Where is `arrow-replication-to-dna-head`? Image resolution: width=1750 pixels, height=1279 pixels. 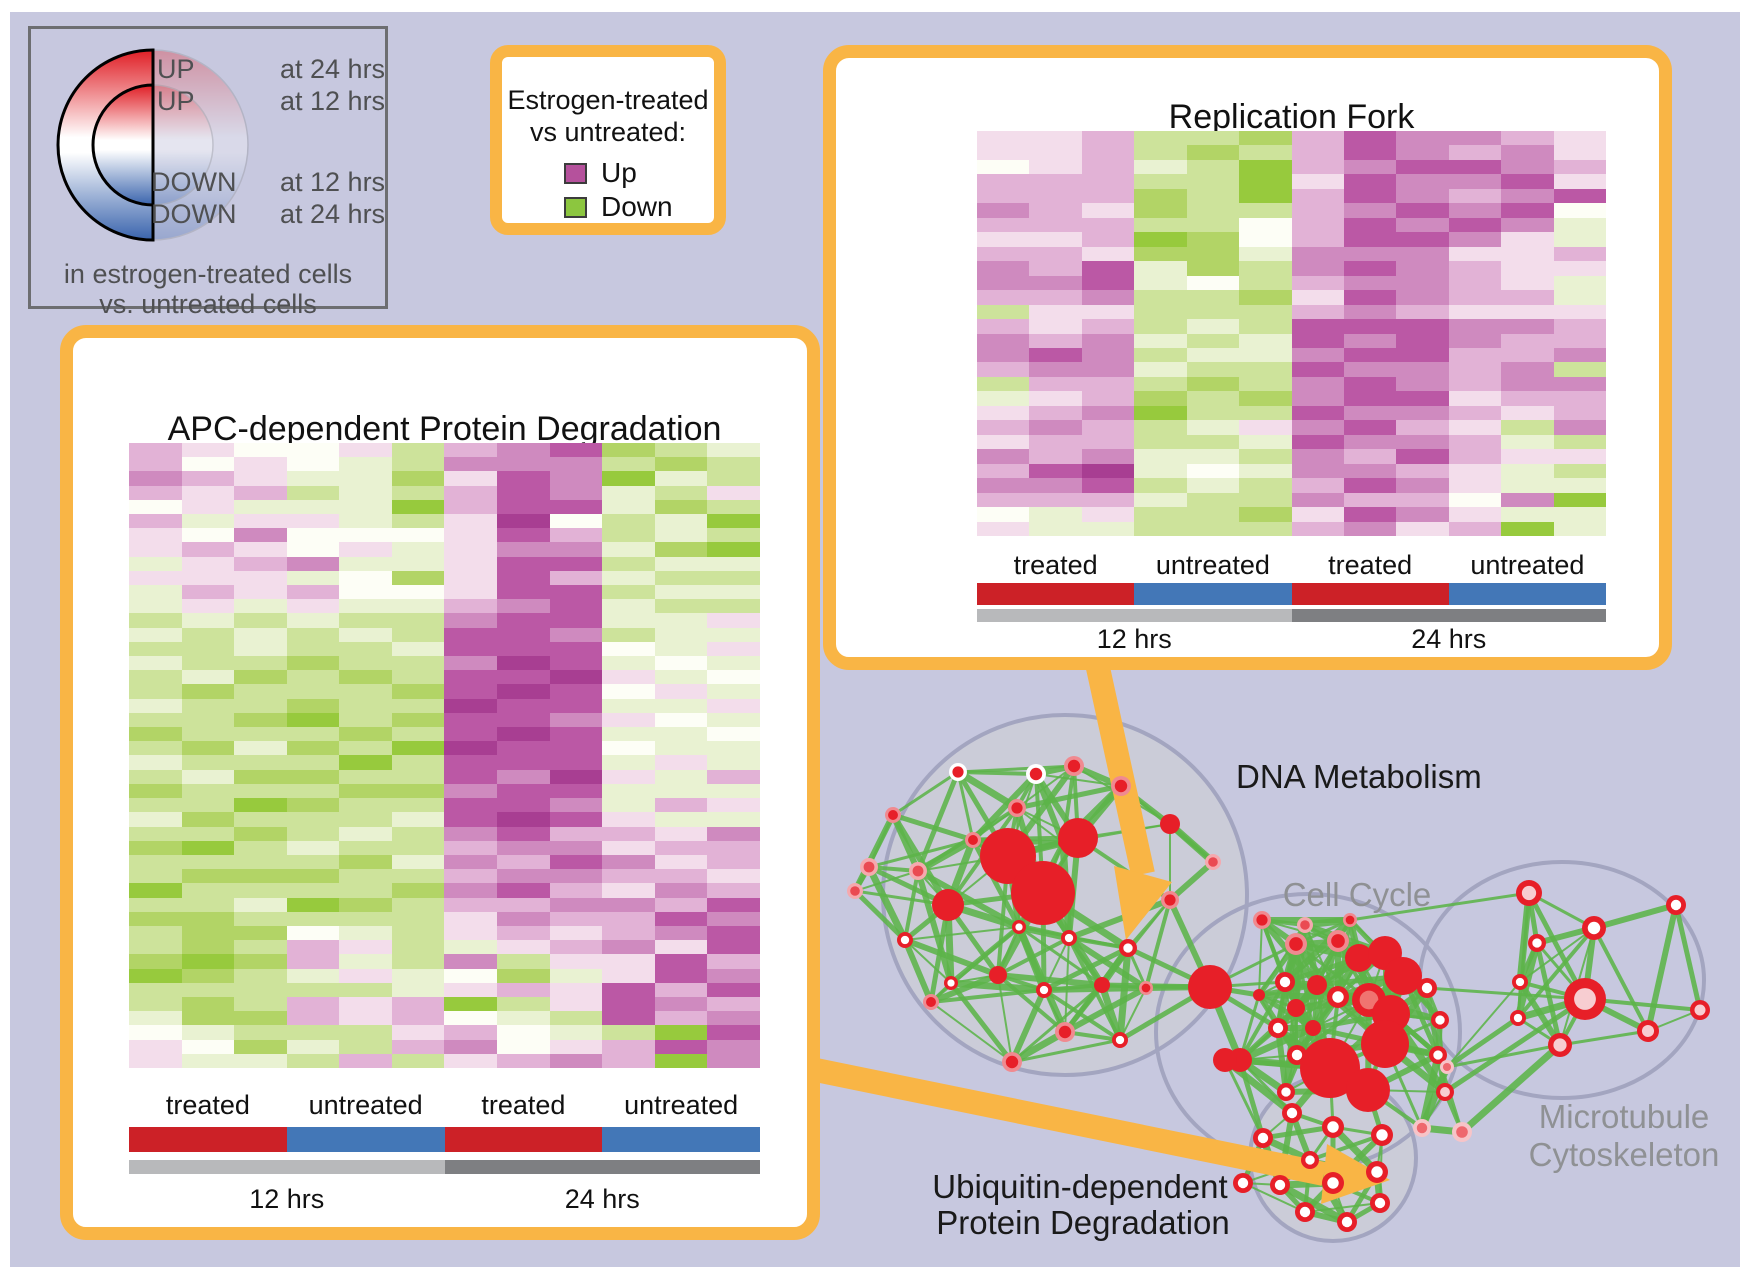 arrow-replication-to-dna-head is located at coordinates (1143, 903).